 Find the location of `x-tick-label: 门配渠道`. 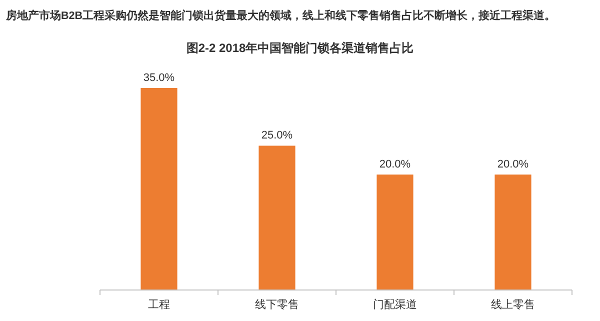

x-tick-label: 门配渠道 is located at coordinates (395, 304).